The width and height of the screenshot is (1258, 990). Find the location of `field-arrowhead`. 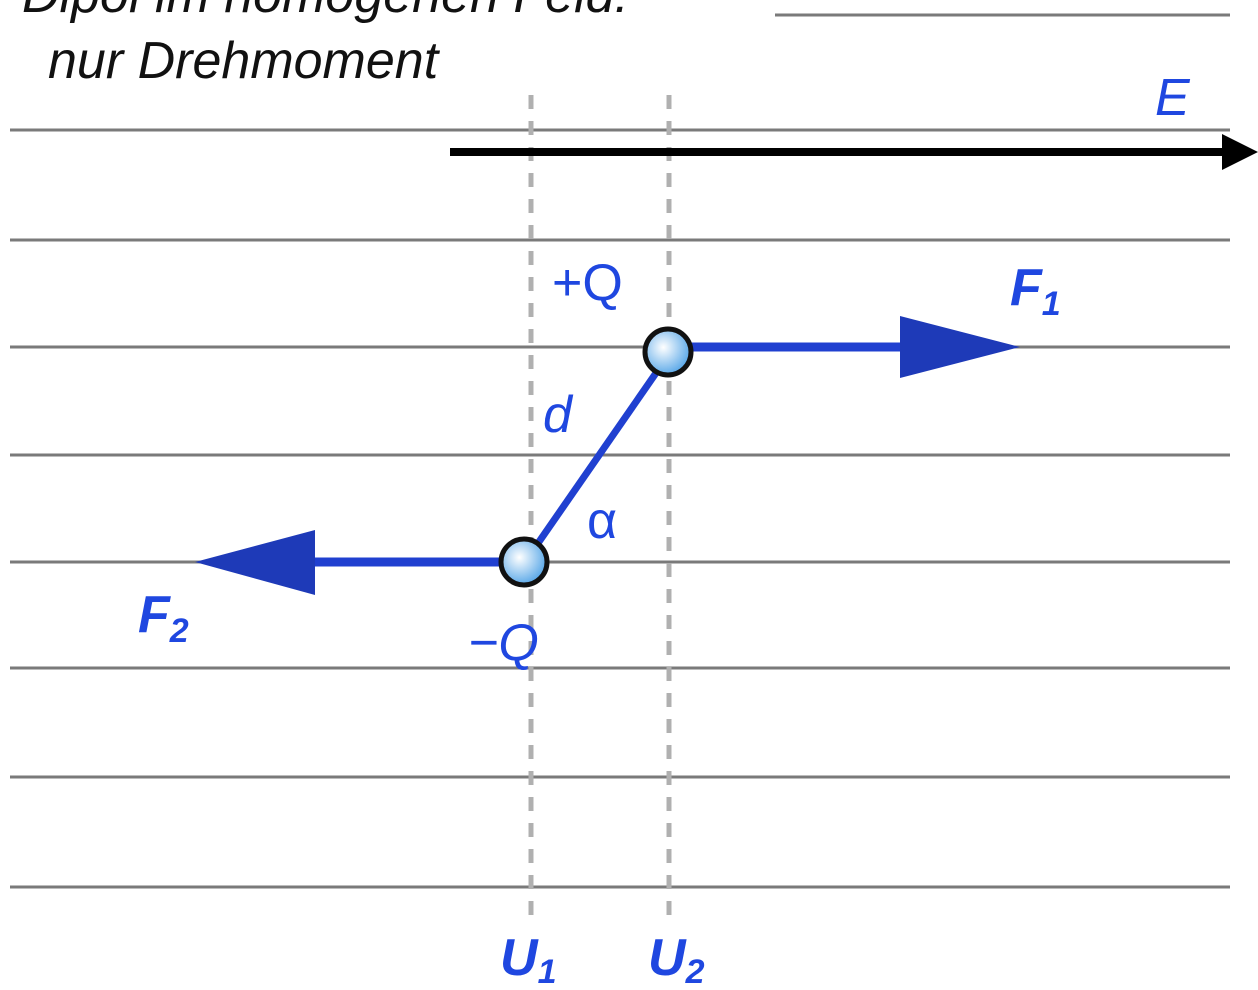

field-arrowhead is located at coordinates (1240, 152).